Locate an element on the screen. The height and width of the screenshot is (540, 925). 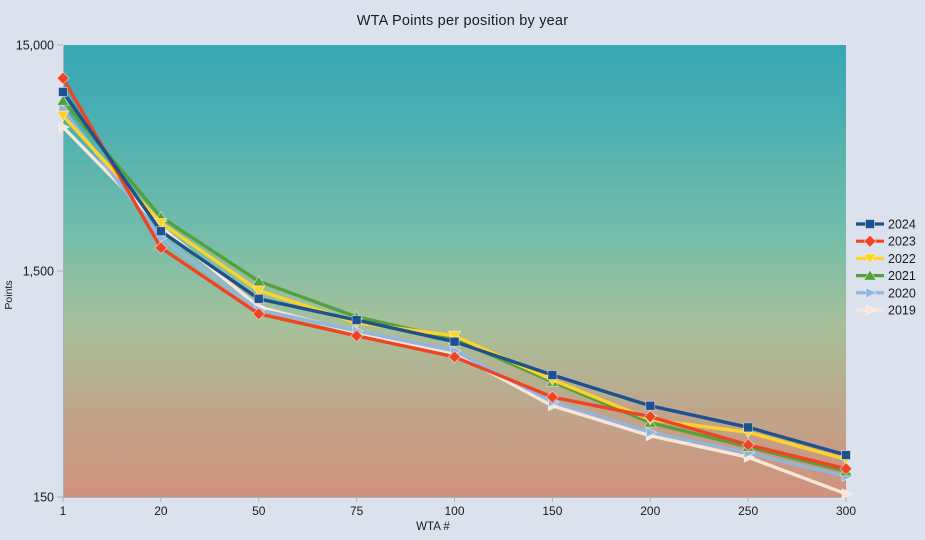
y-tick-label: 15,000 is located at coordinates (35, 46).